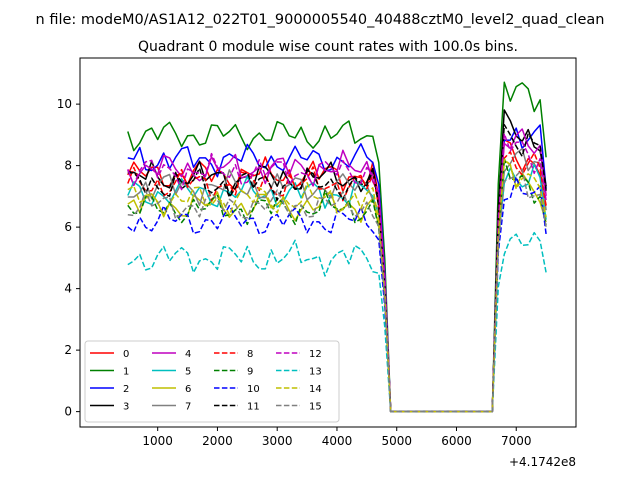  I want to click on y-tick-label: 6, so click(68, 227).